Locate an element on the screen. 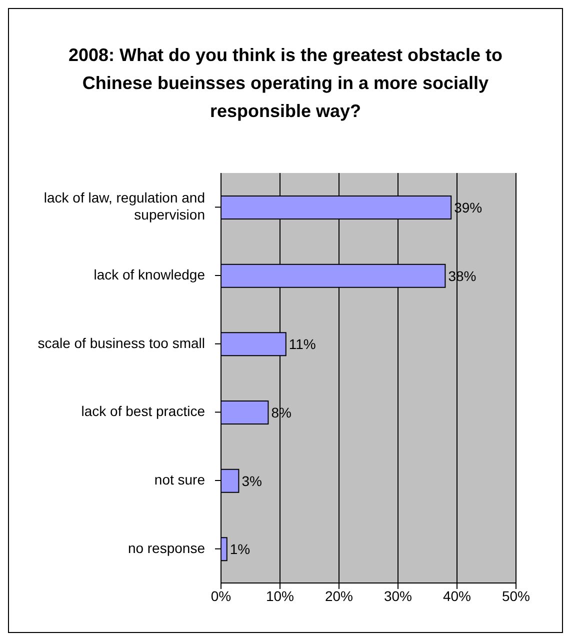 This screenshot has width=571, height=641. x-tick-label: 40% is located at coordinates (457, 596).